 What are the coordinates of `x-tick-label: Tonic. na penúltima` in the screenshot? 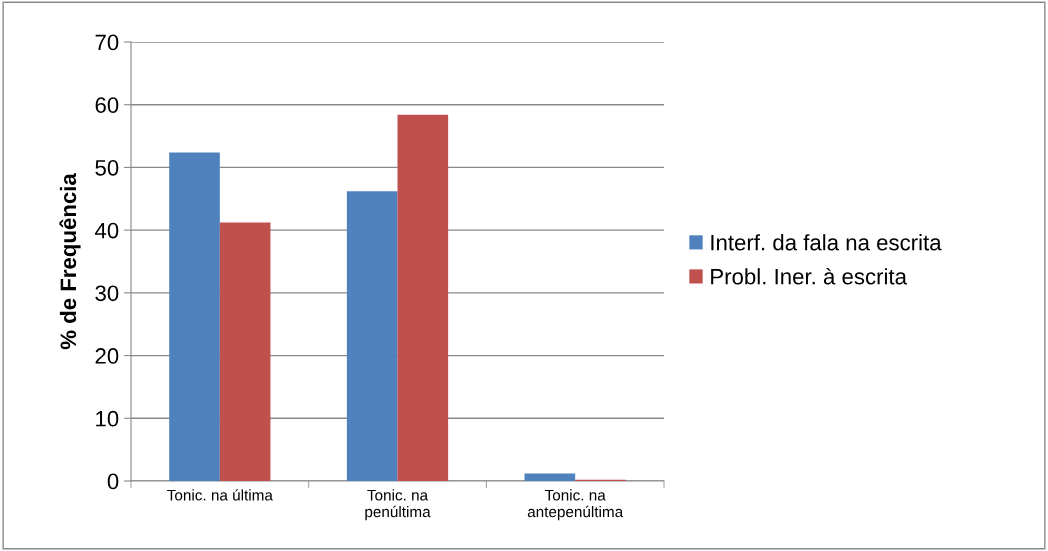 It's located at (398, 505).